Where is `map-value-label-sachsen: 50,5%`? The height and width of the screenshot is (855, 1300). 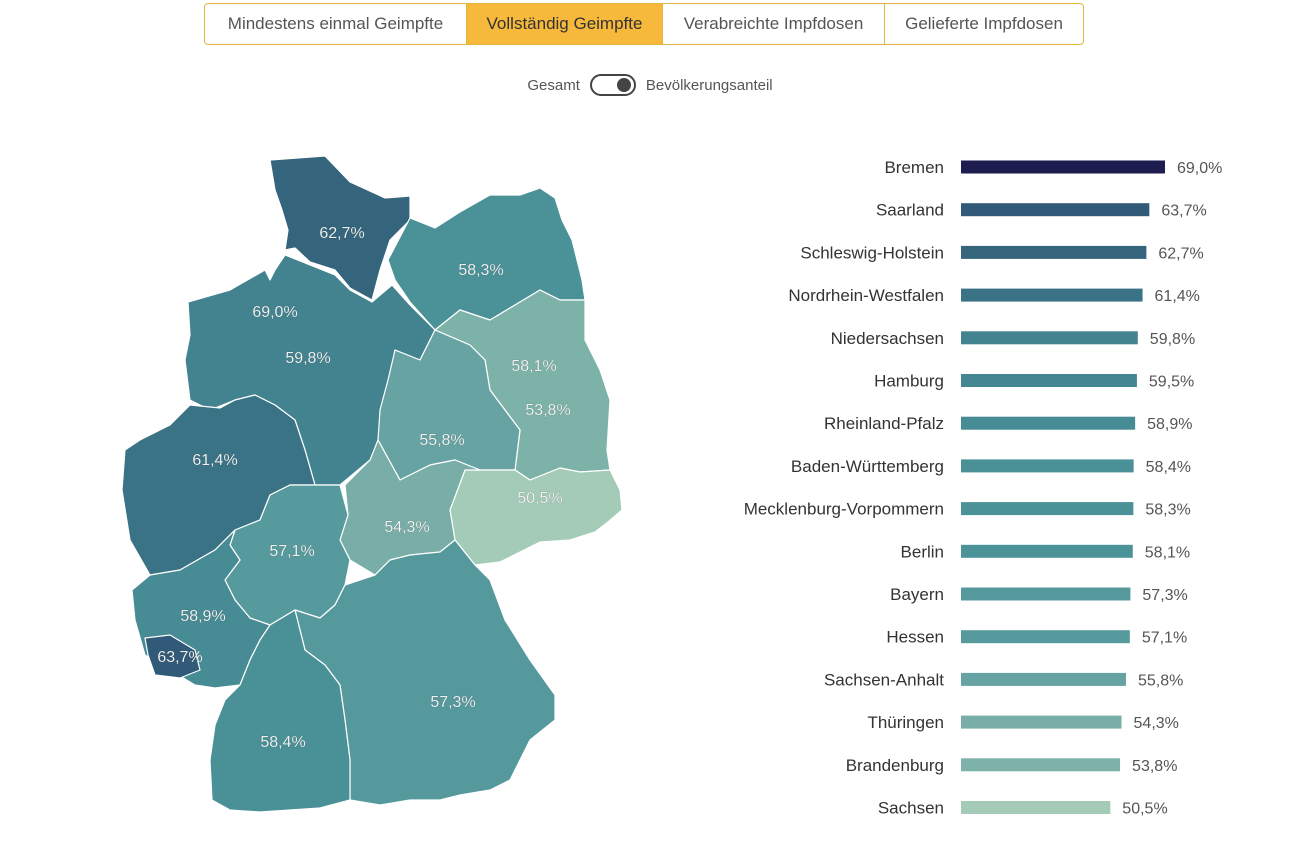
map-value-label-sachsen: 50,5% is located at coordinates (539, 498).